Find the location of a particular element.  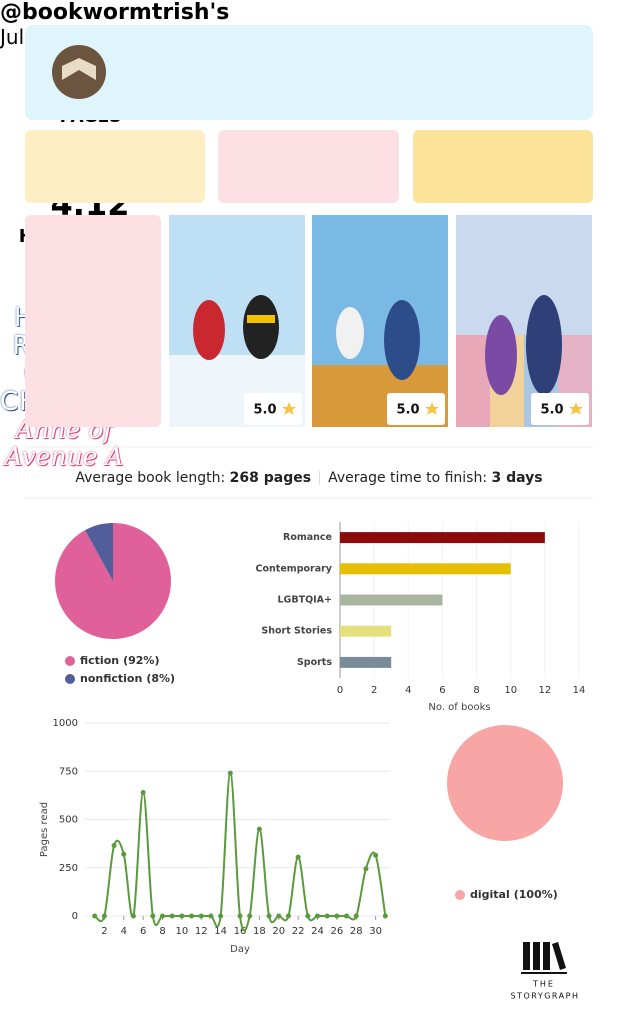

x-tick-label: 22 is located at coordinates (298, 931).